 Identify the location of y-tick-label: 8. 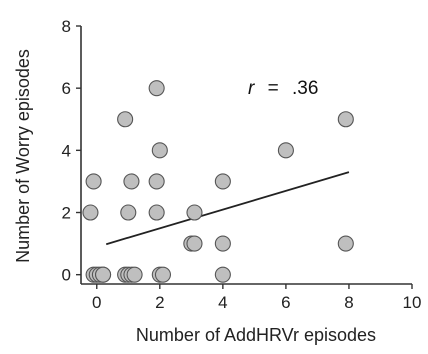
(66, 26).